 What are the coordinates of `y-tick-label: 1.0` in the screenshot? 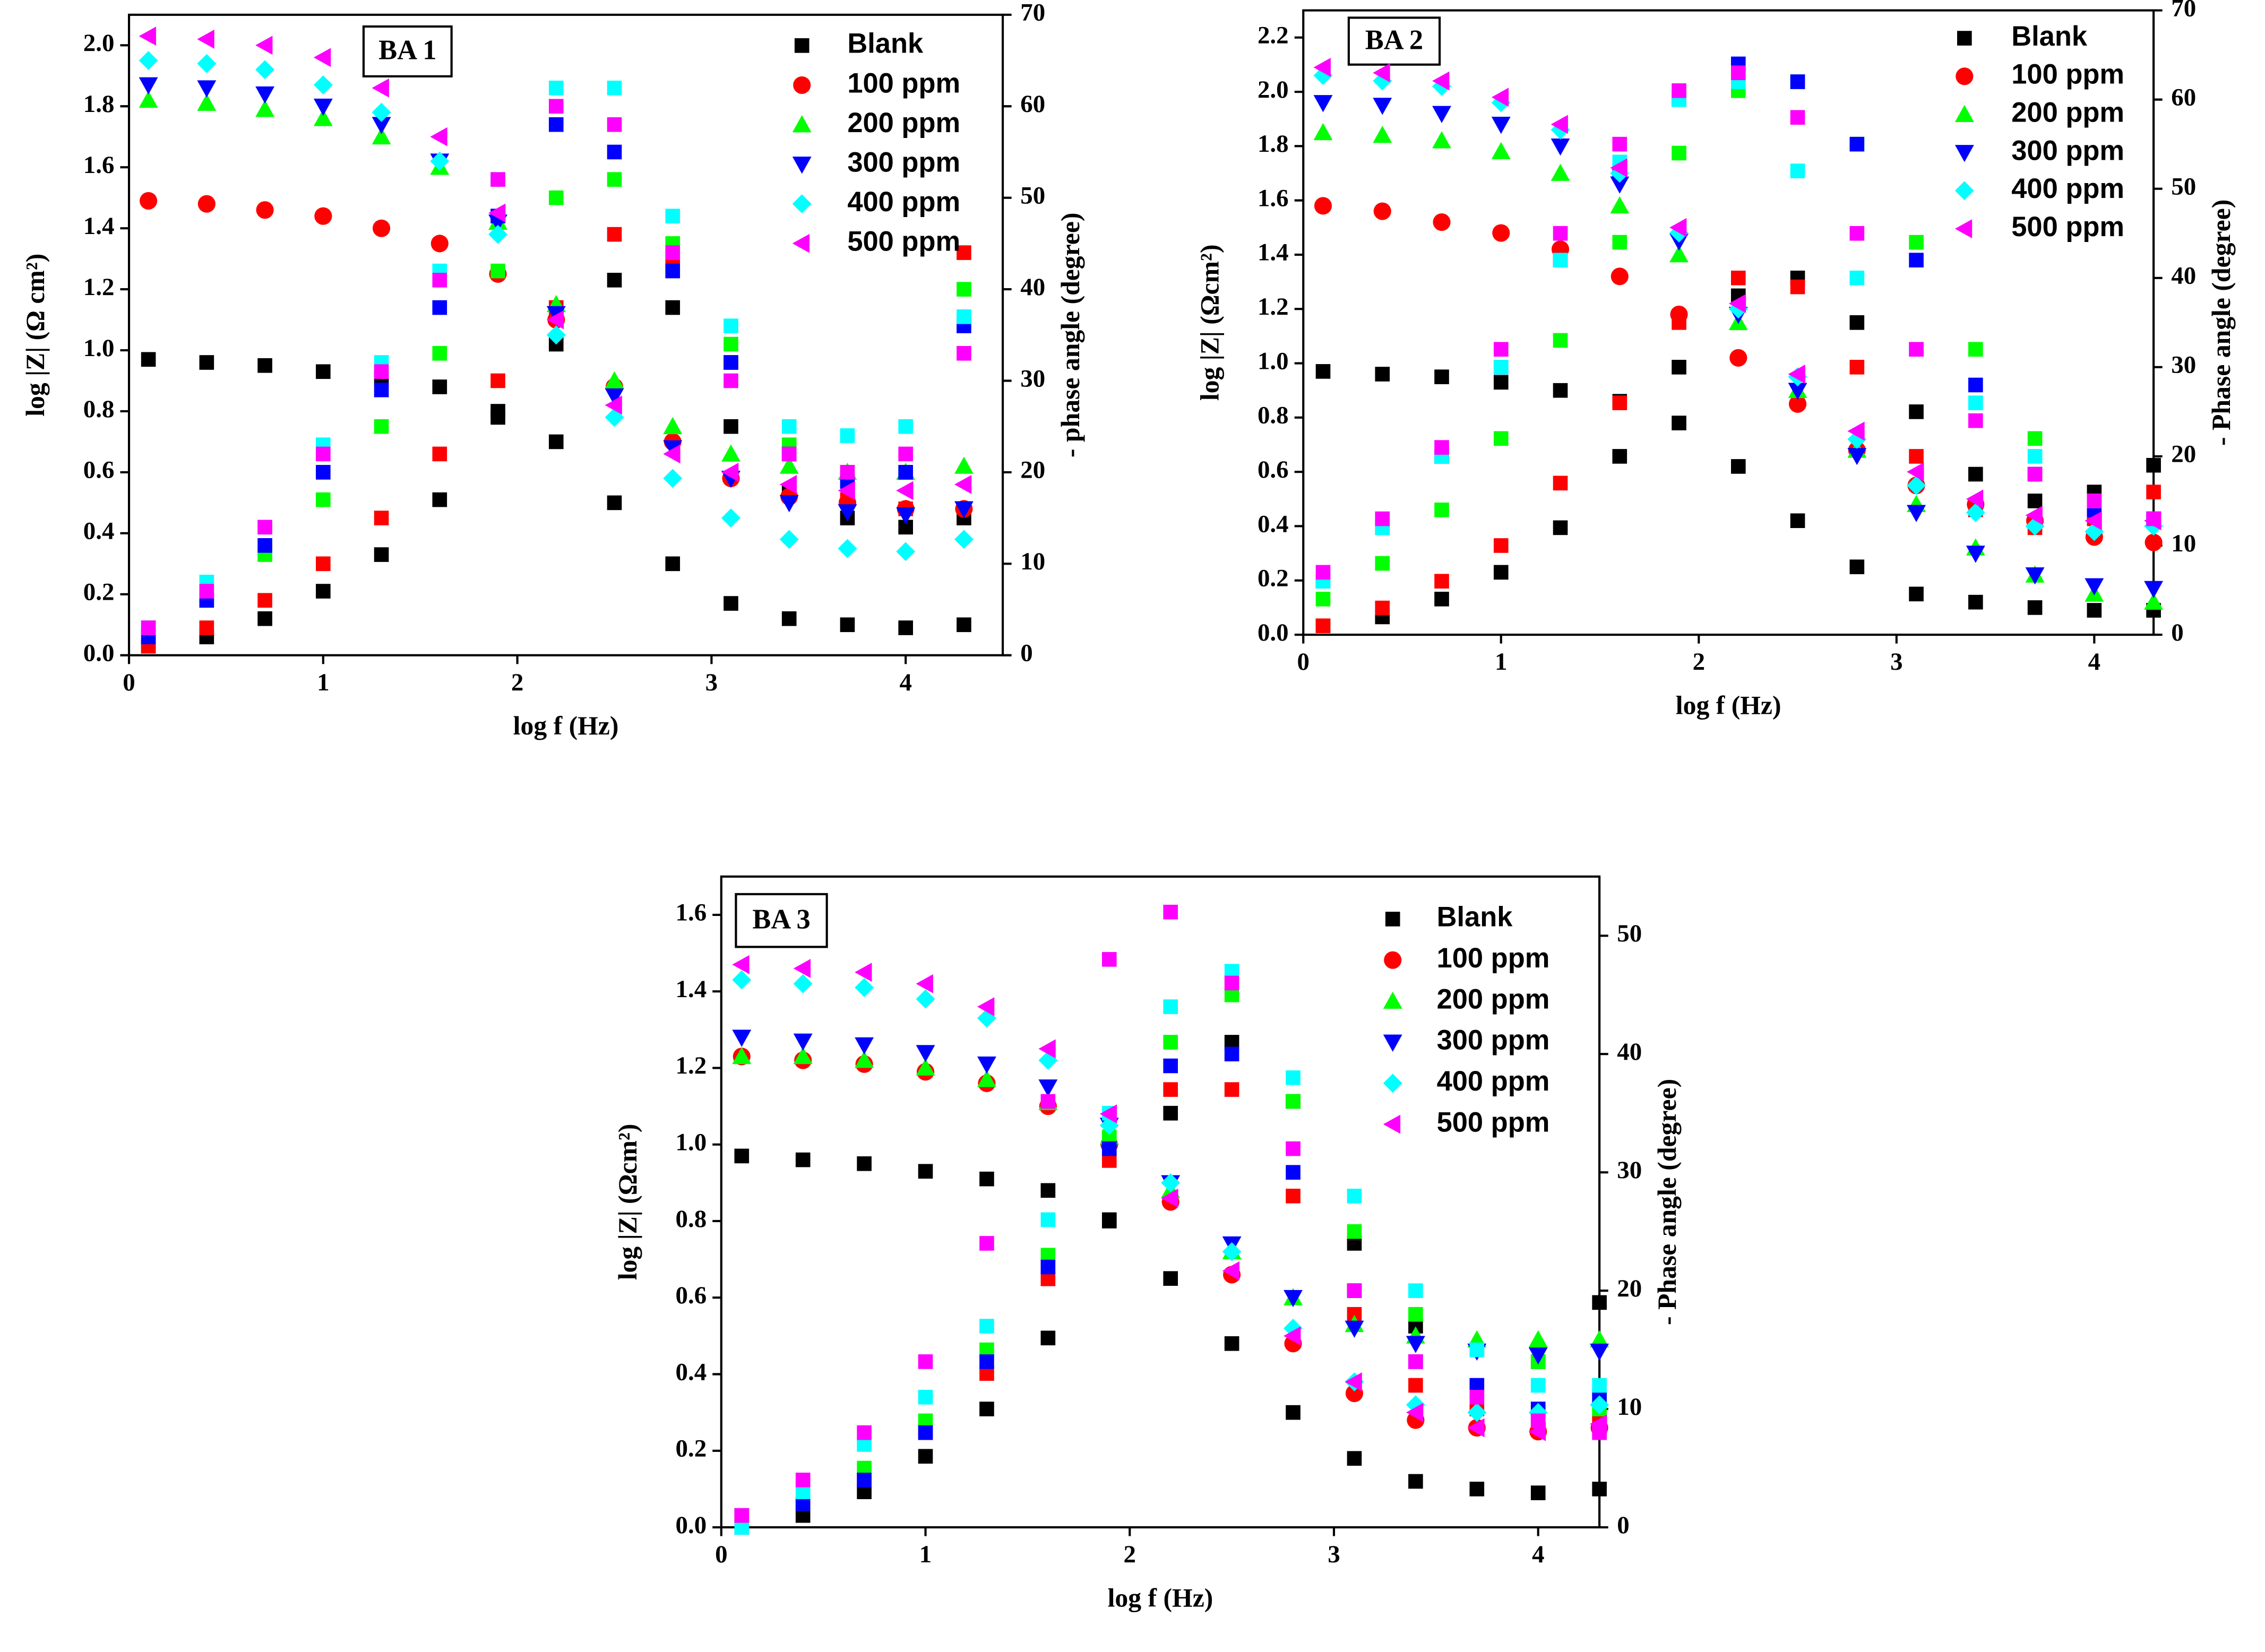 It's located at (1273, 361).